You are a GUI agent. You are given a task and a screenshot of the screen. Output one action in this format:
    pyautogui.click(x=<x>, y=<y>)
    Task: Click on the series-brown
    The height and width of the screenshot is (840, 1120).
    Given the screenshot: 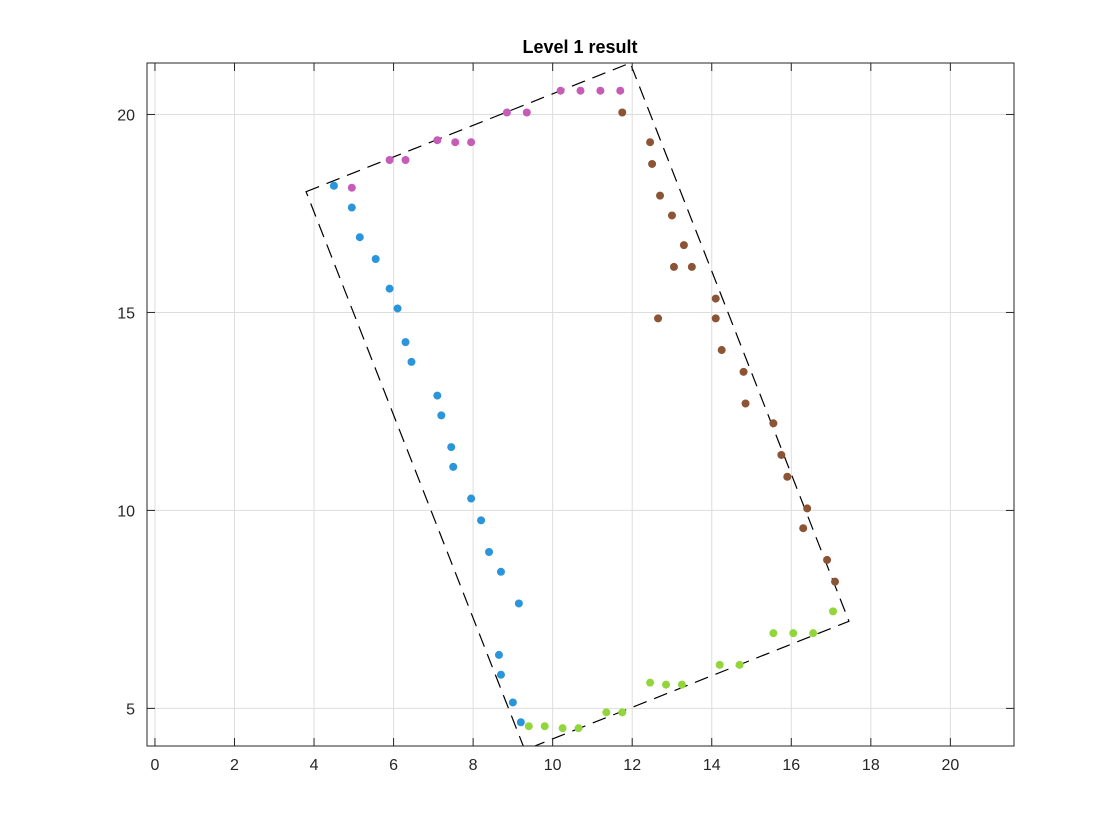 What is the action you would take?
    pyautogui.click(x=729, y=347)
    